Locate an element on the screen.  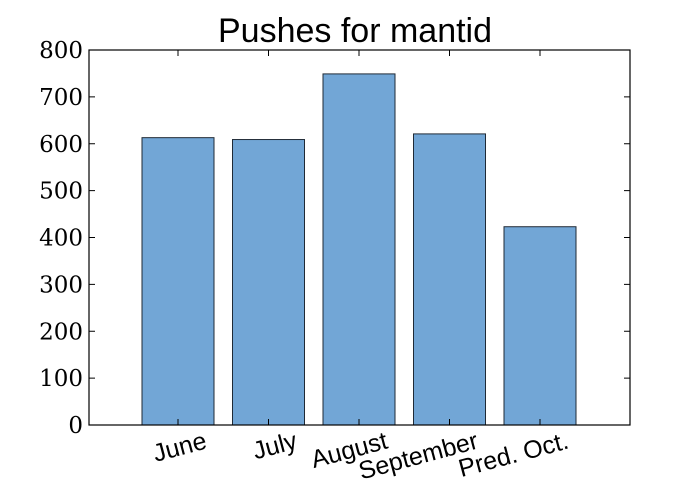
bar-june is located at coordinates (178, 281).